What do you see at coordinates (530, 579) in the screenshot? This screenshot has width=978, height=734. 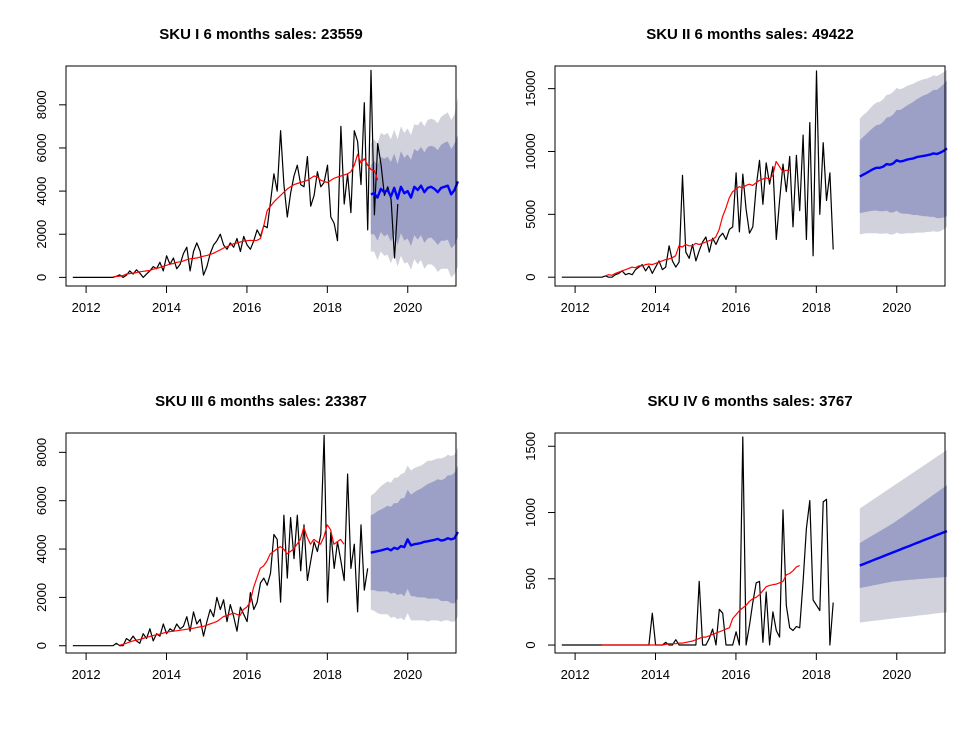 I see `y-tick-label-500: 500` at bounding box center [530, 579].